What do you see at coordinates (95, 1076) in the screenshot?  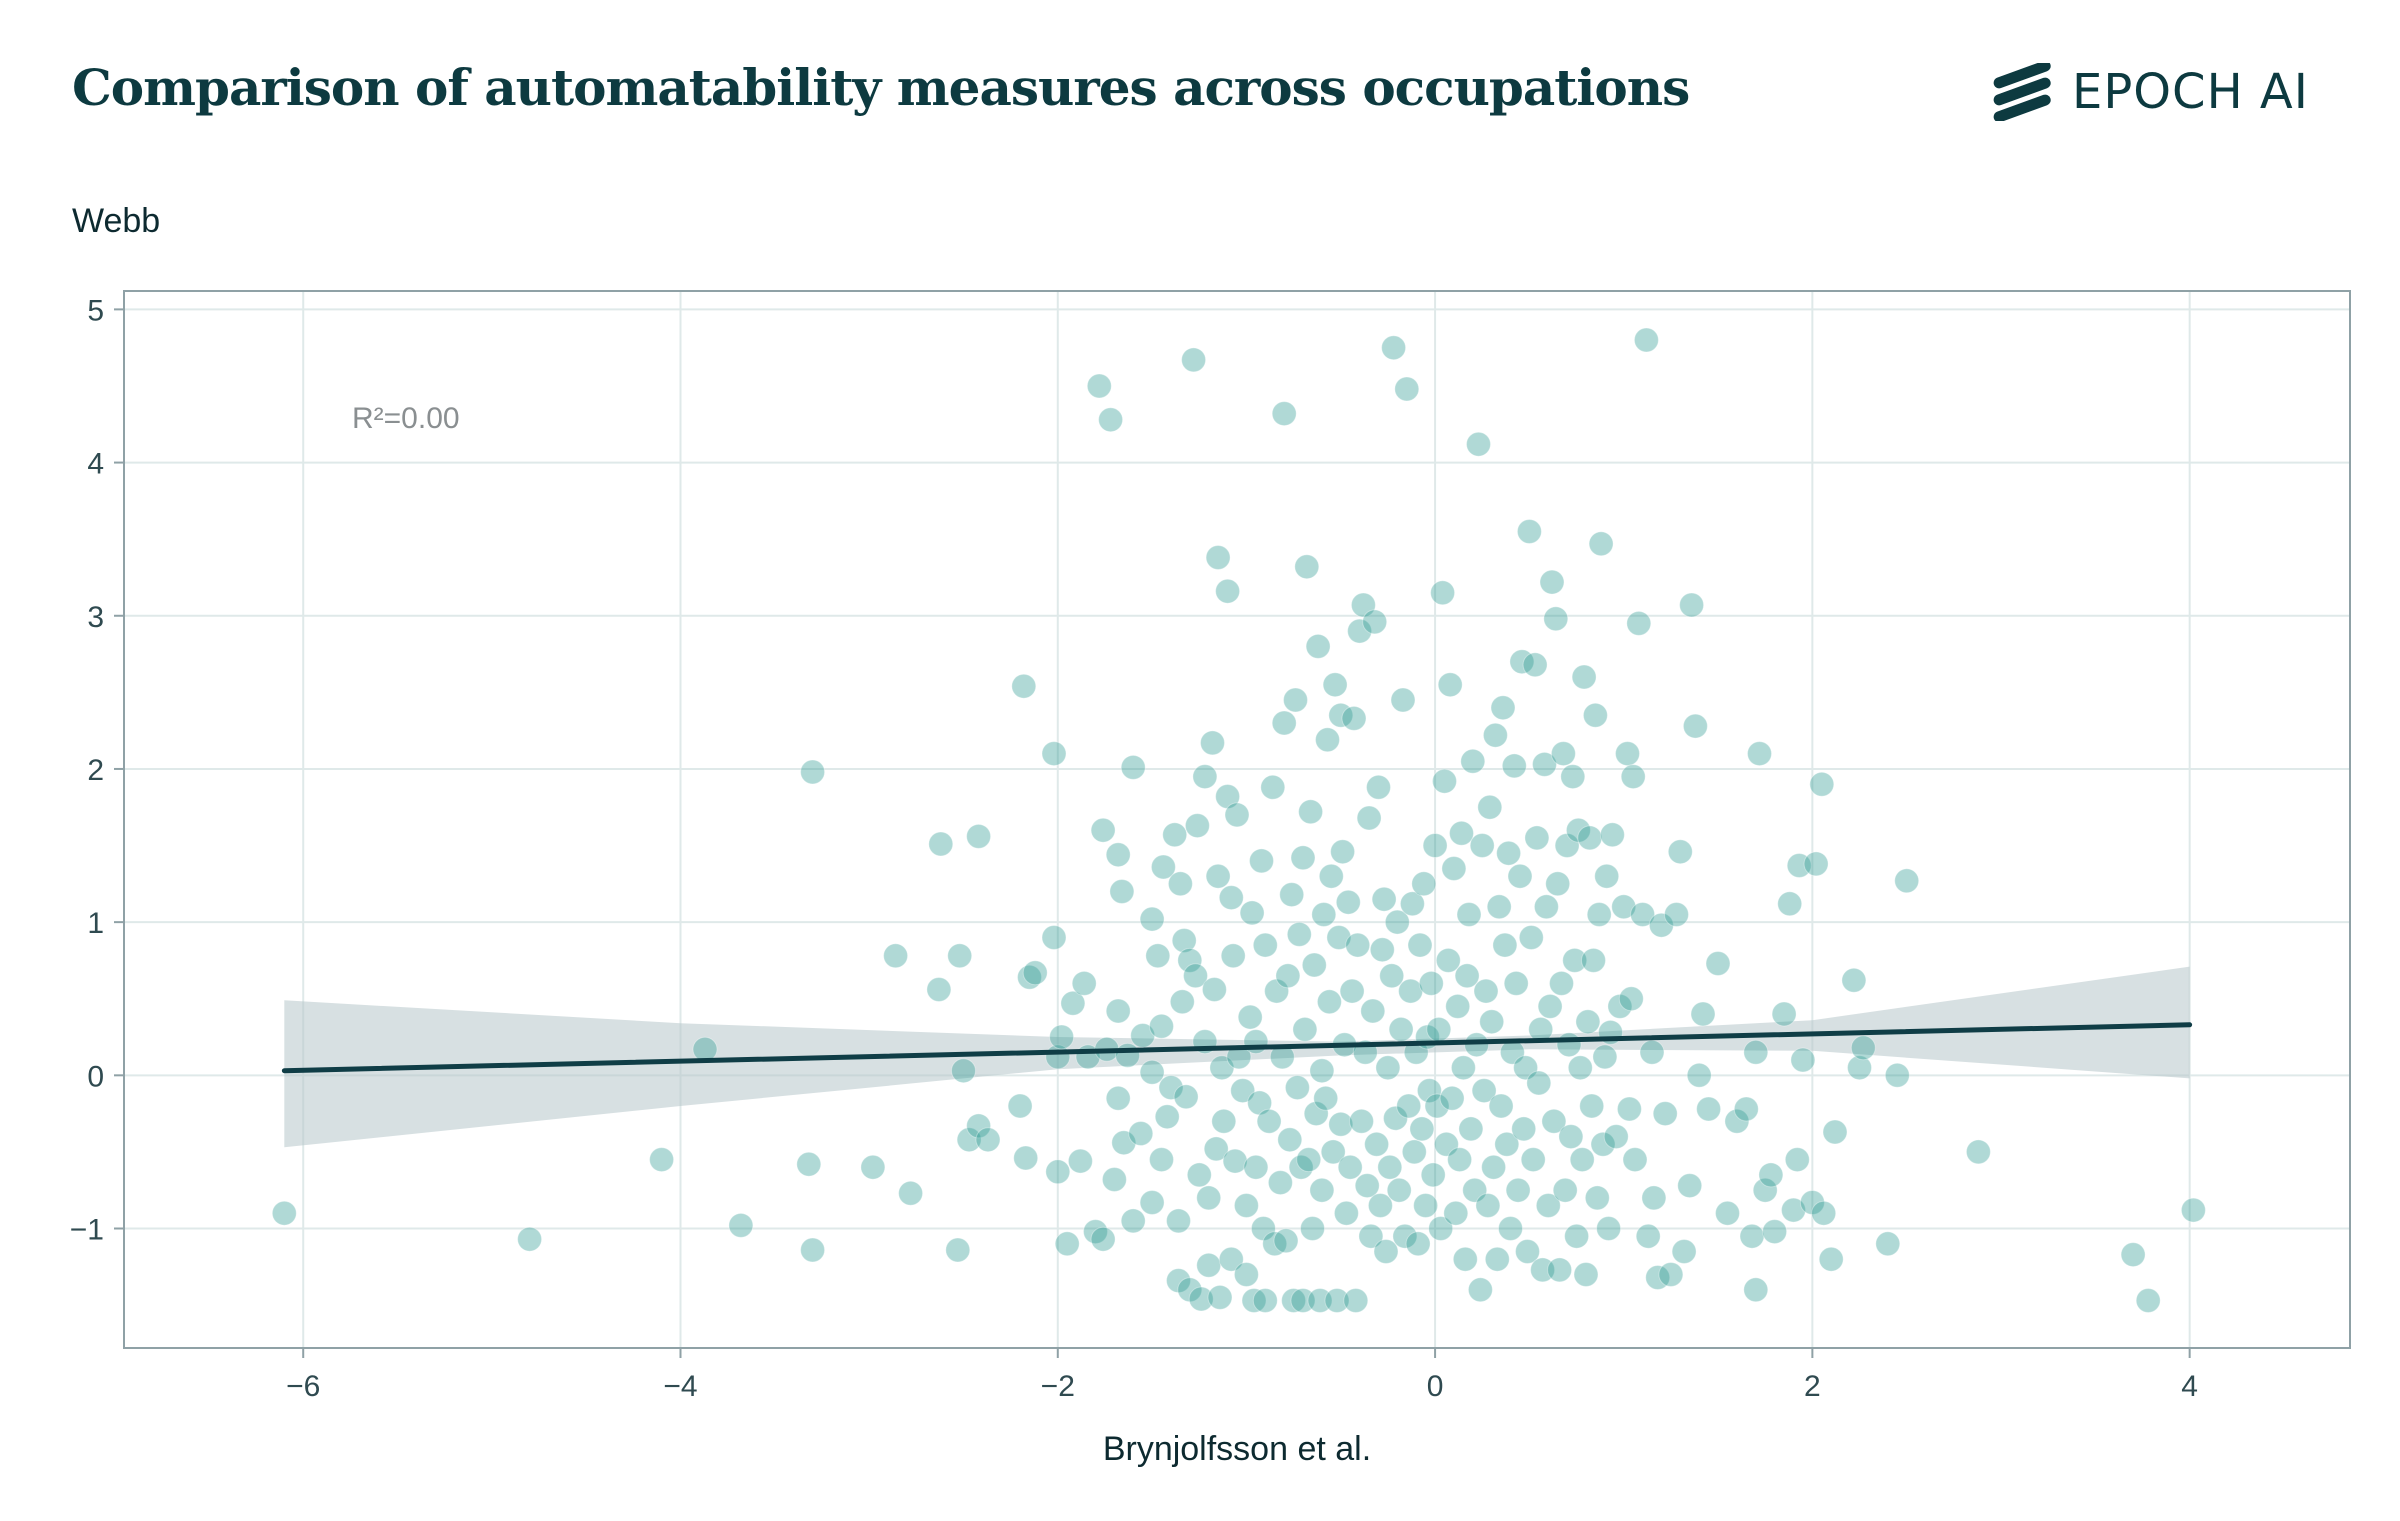 I see `y-tick-label: 0` at bounding box center [95, 1076].